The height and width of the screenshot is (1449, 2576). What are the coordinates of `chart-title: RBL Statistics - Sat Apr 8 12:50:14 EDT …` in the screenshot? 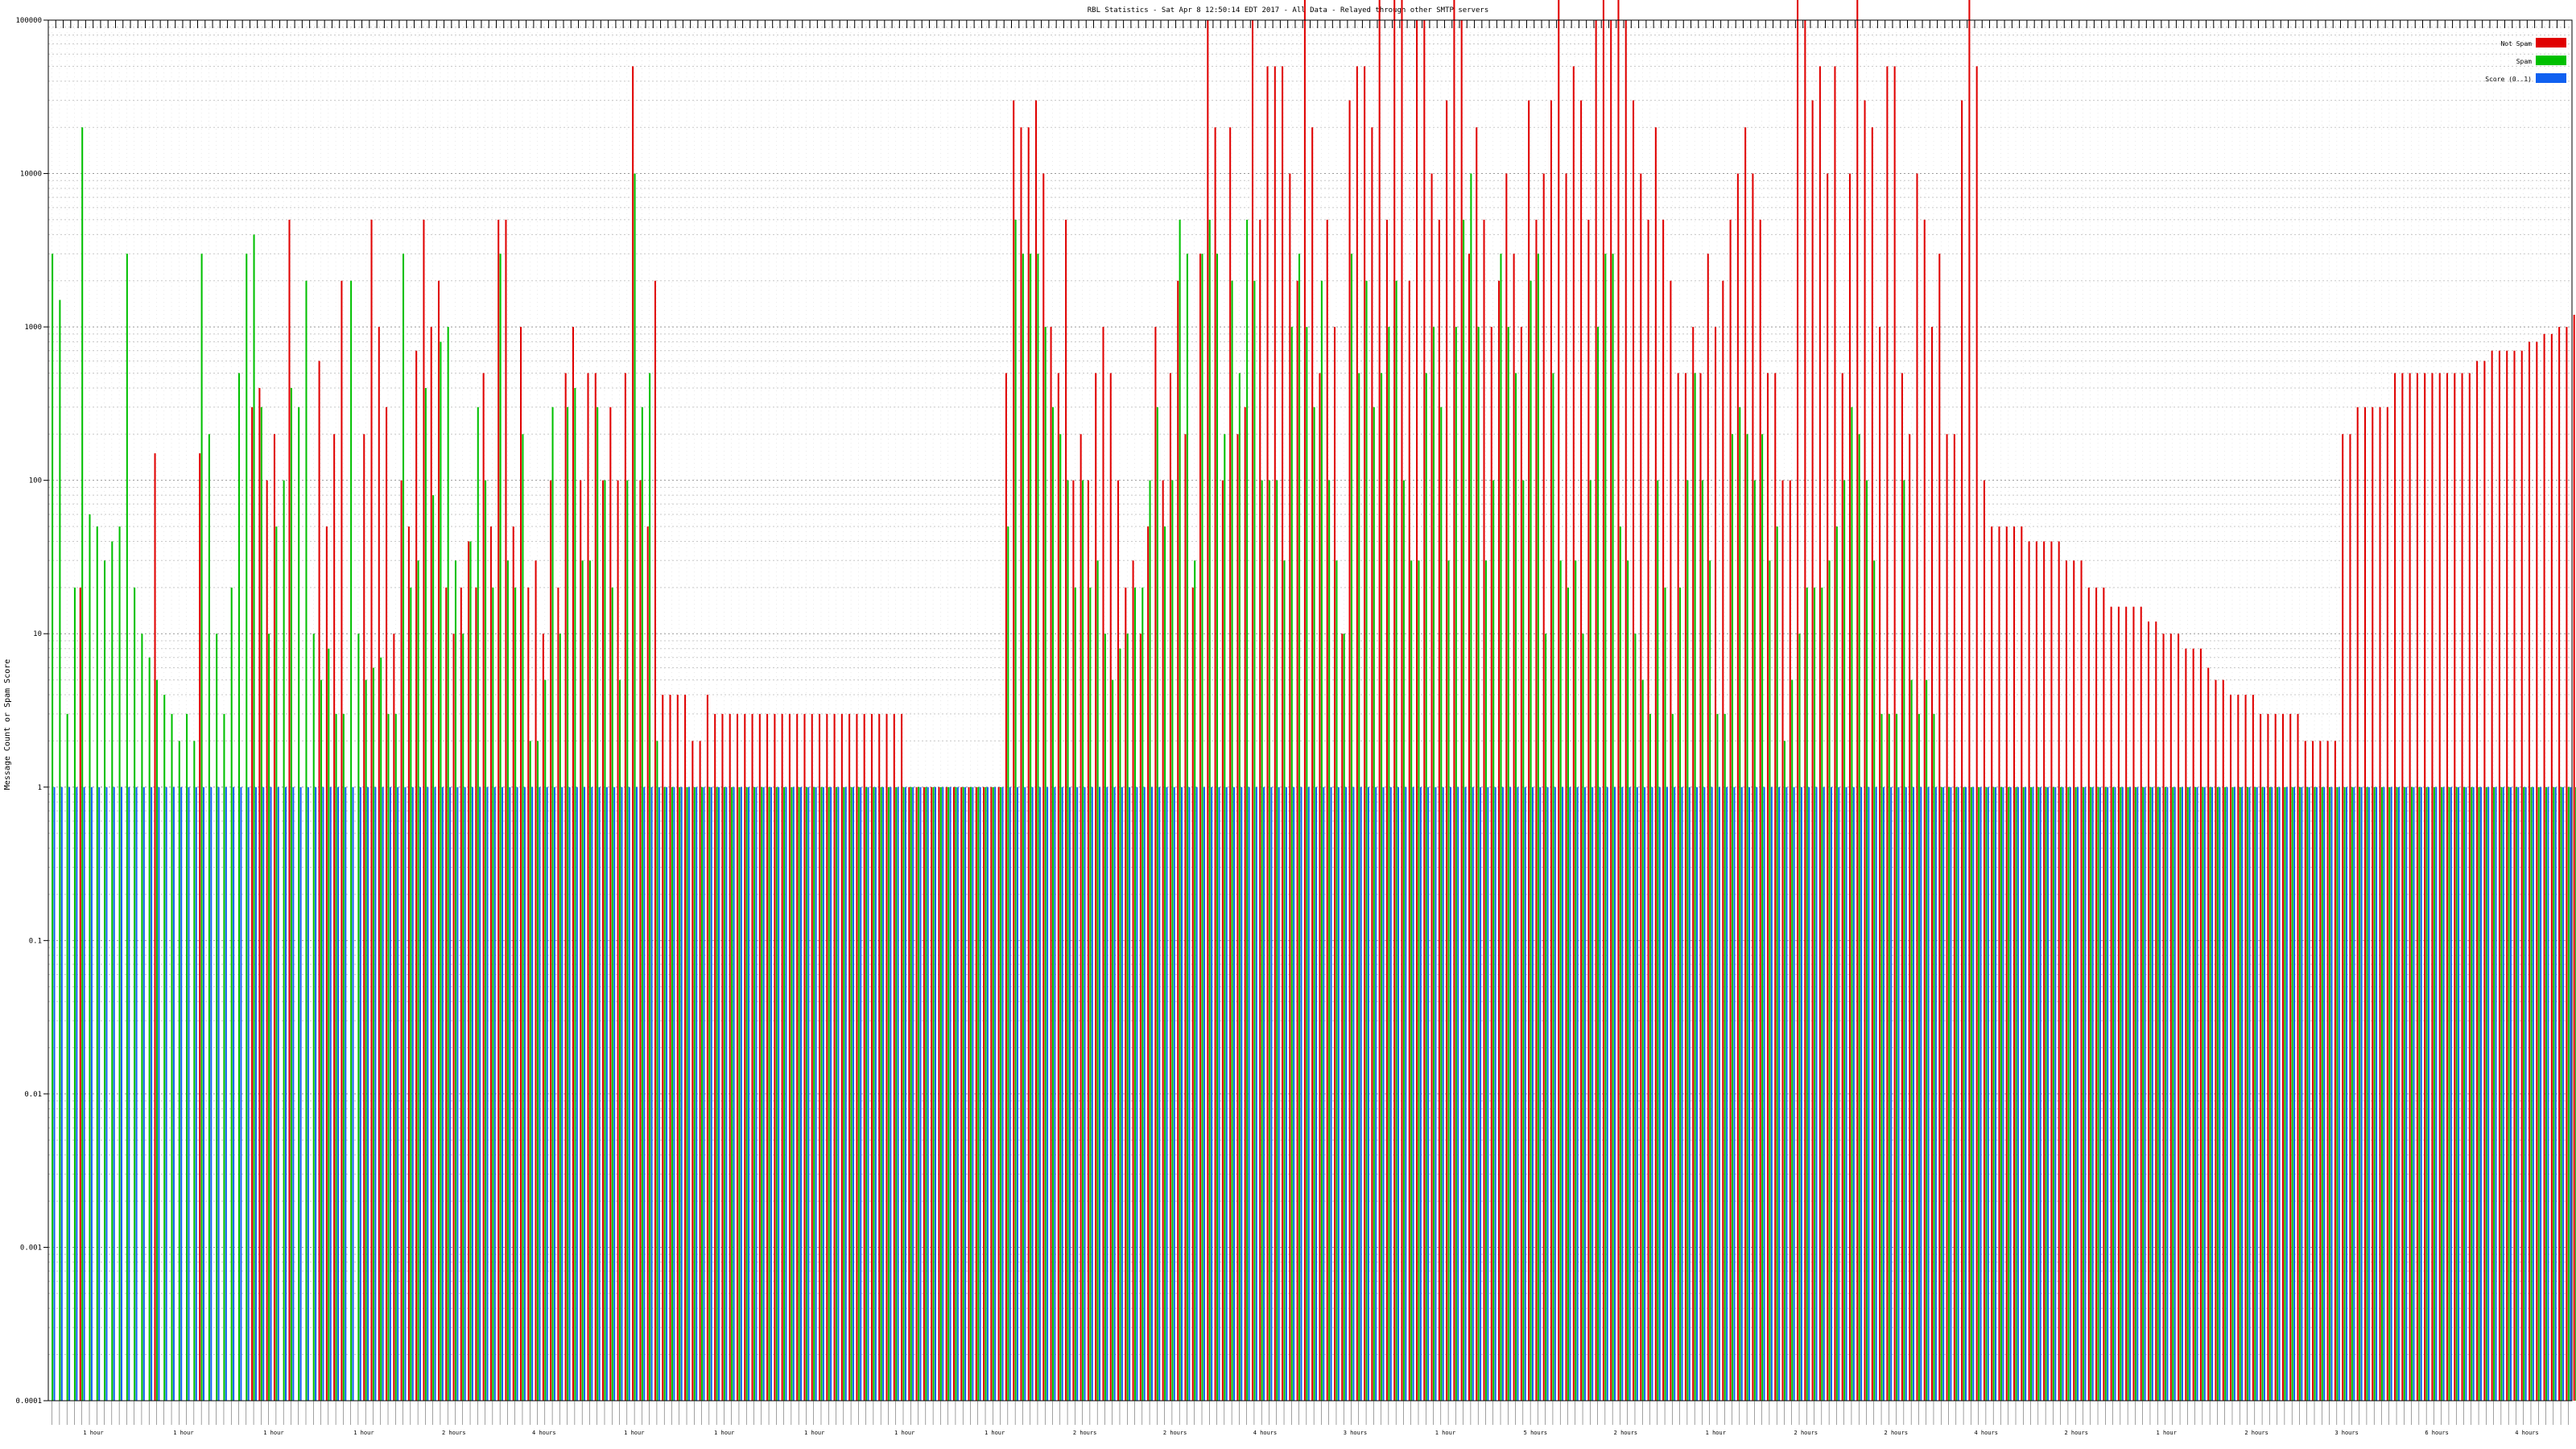 It's located at (1288, 10).